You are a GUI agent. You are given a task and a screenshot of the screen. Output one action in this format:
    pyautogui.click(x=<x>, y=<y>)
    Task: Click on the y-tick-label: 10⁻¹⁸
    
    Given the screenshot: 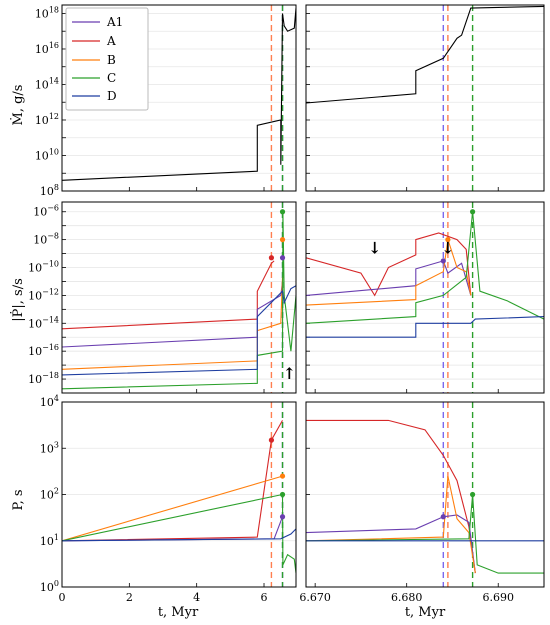 What is the action you would take?
    pyautogui.click(x=43, y=378)
    